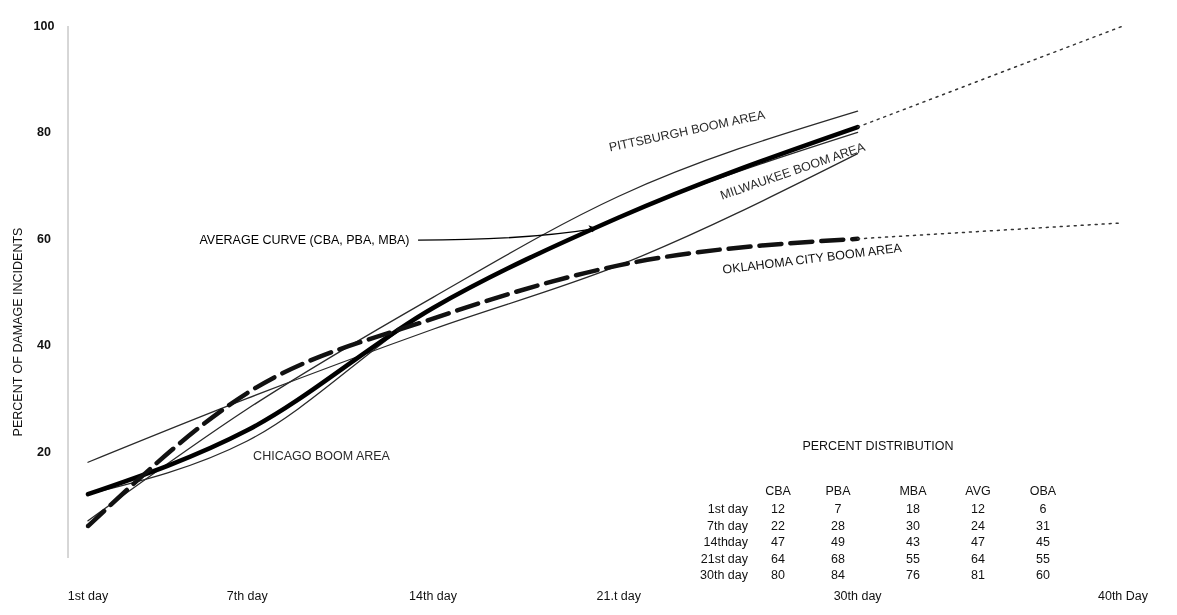  I want to click on x-tick-label: 1st day, so click(88, 596).